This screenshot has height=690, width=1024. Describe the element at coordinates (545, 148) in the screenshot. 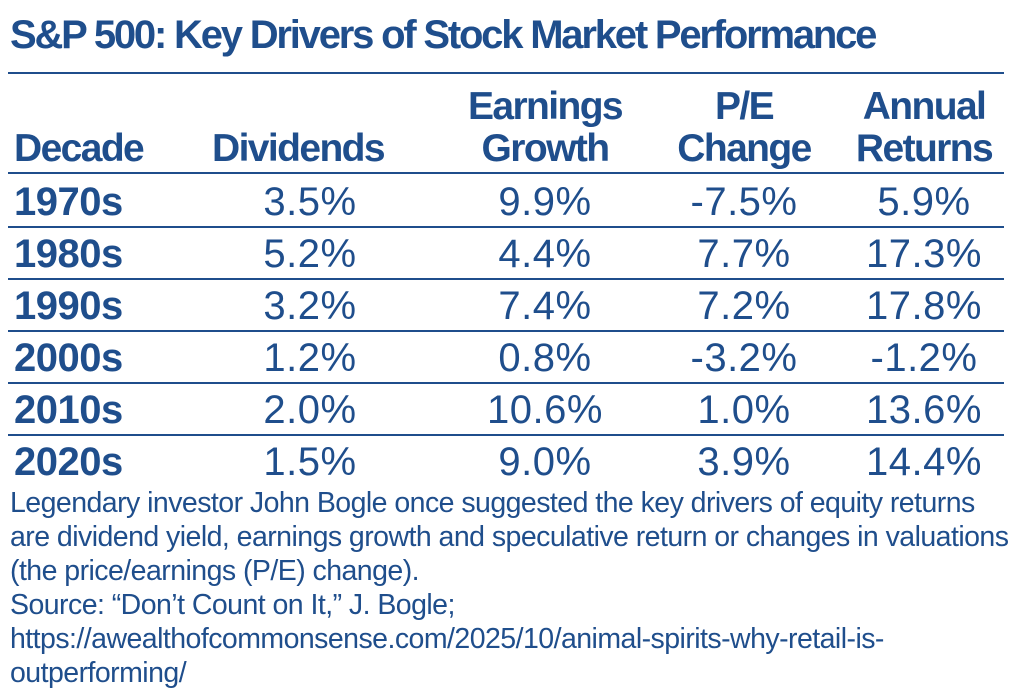

I see `header-earnings-growth-line2: Growth` at that location.